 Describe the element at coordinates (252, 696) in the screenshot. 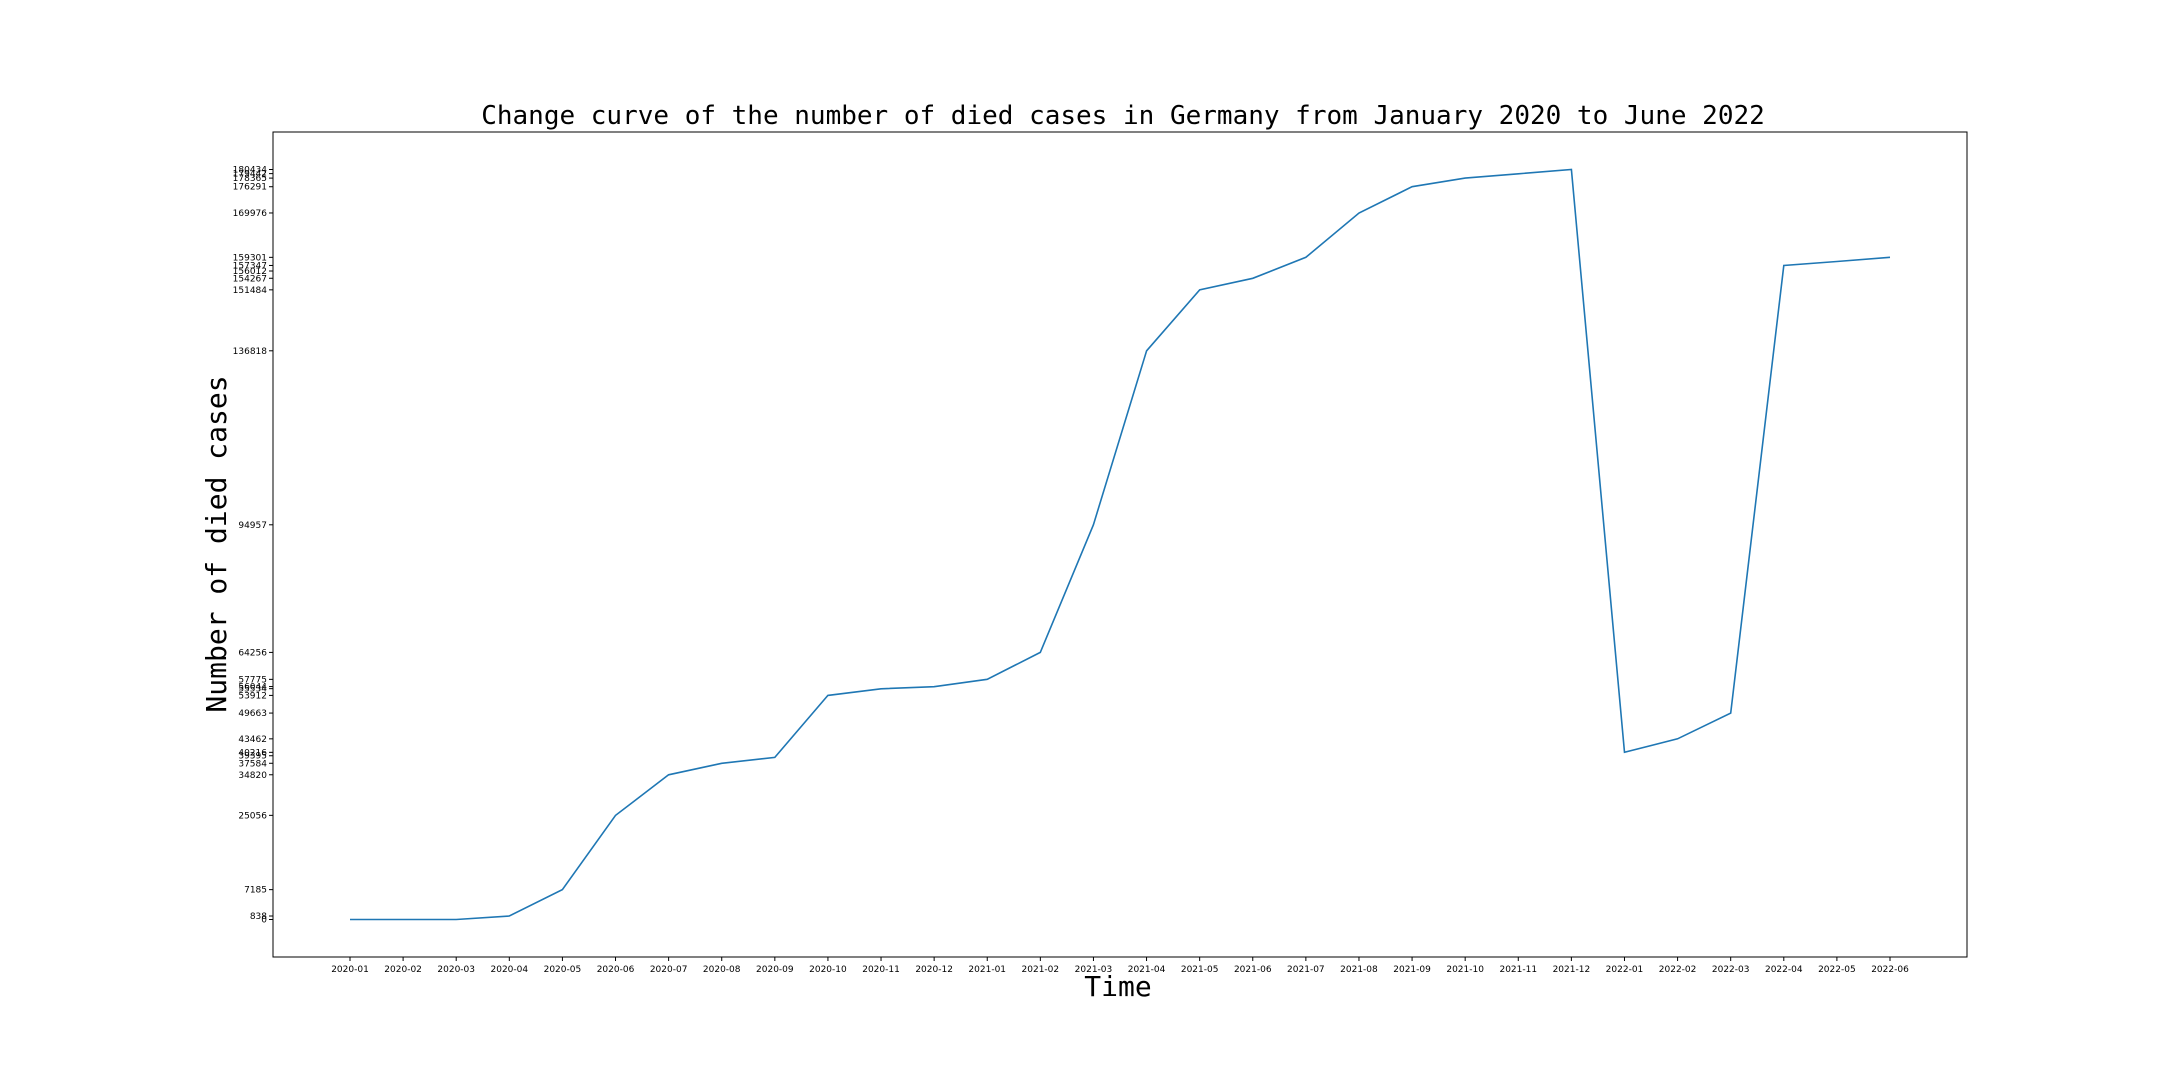

I see `y-tick-label: 53912` at that location.